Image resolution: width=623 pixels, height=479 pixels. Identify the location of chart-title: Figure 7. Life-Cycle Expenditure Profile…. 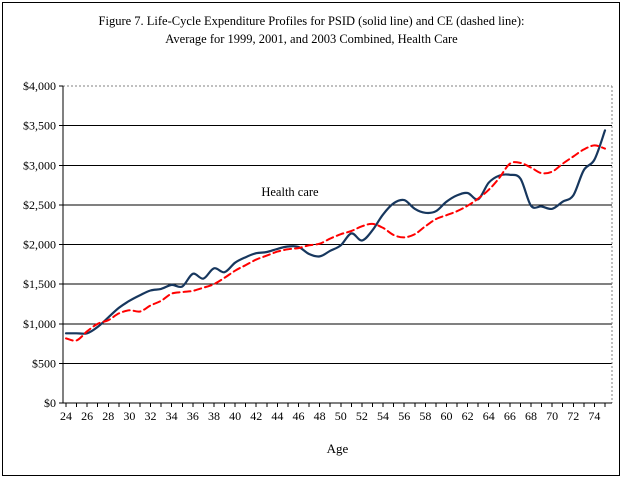
(311, 30).